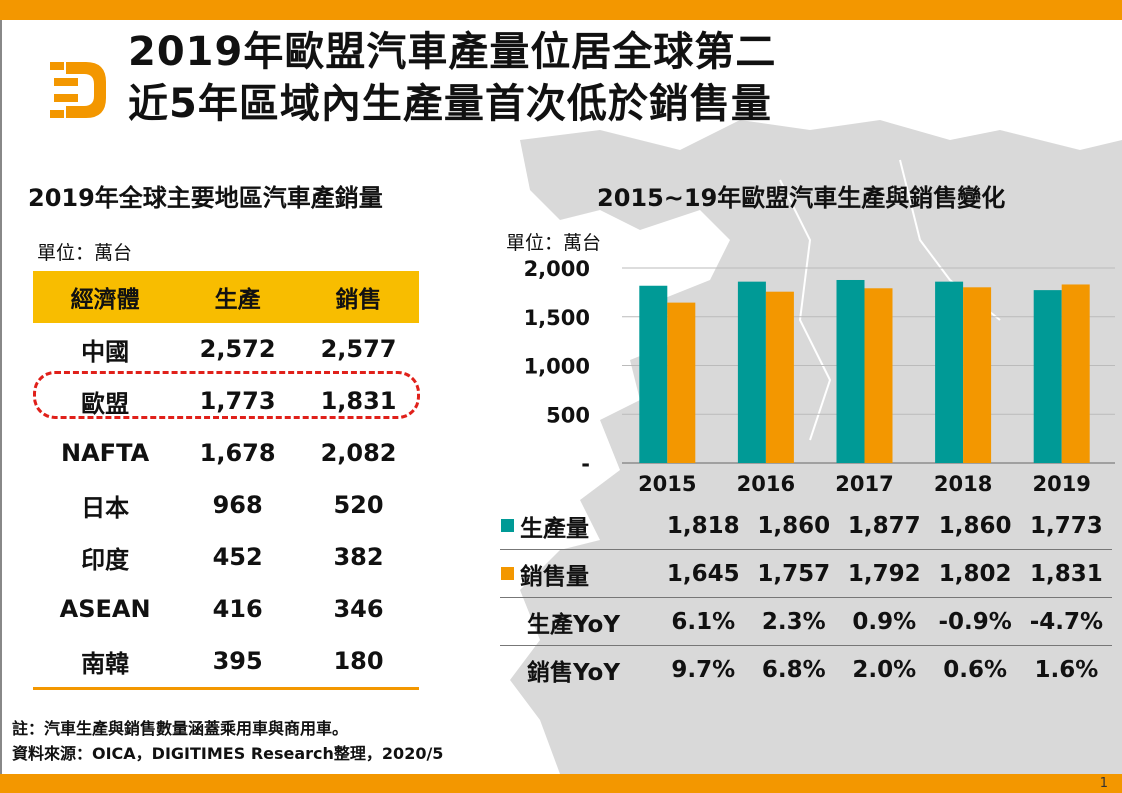 The width and height of the screenshot is (1122, 793). I want to click on bar-sales-2019, so click(1075, 373).